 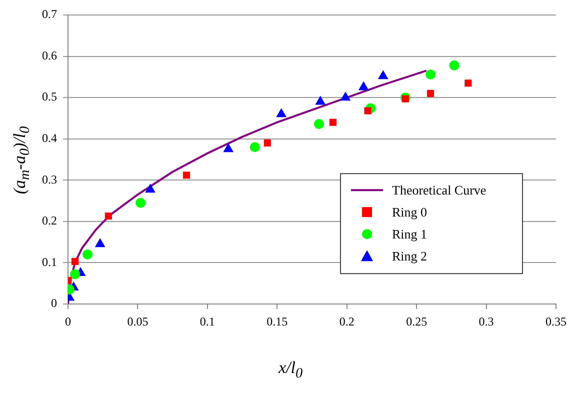 What do you see at coordinates (410, 256) in the screenshot?
I see `legend-label: Ring 2` at bounding box center [410, 256].